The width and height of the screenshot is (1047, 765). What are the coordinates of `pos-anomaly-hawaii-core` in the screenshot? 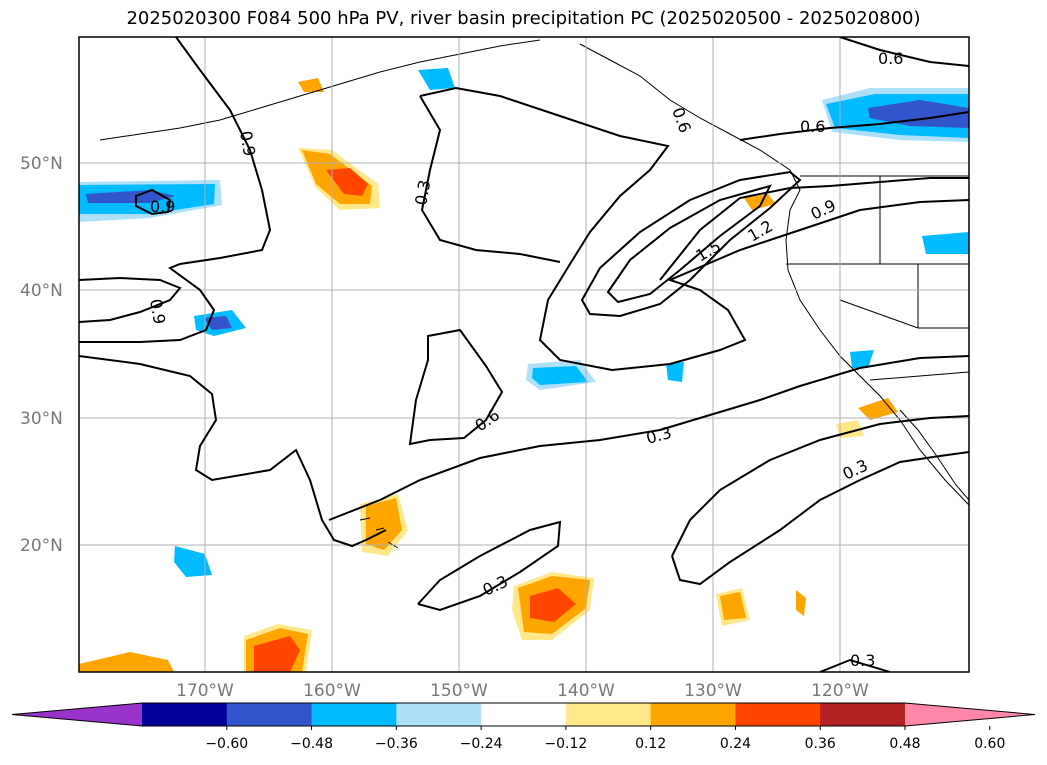 It's located at (384, 524).